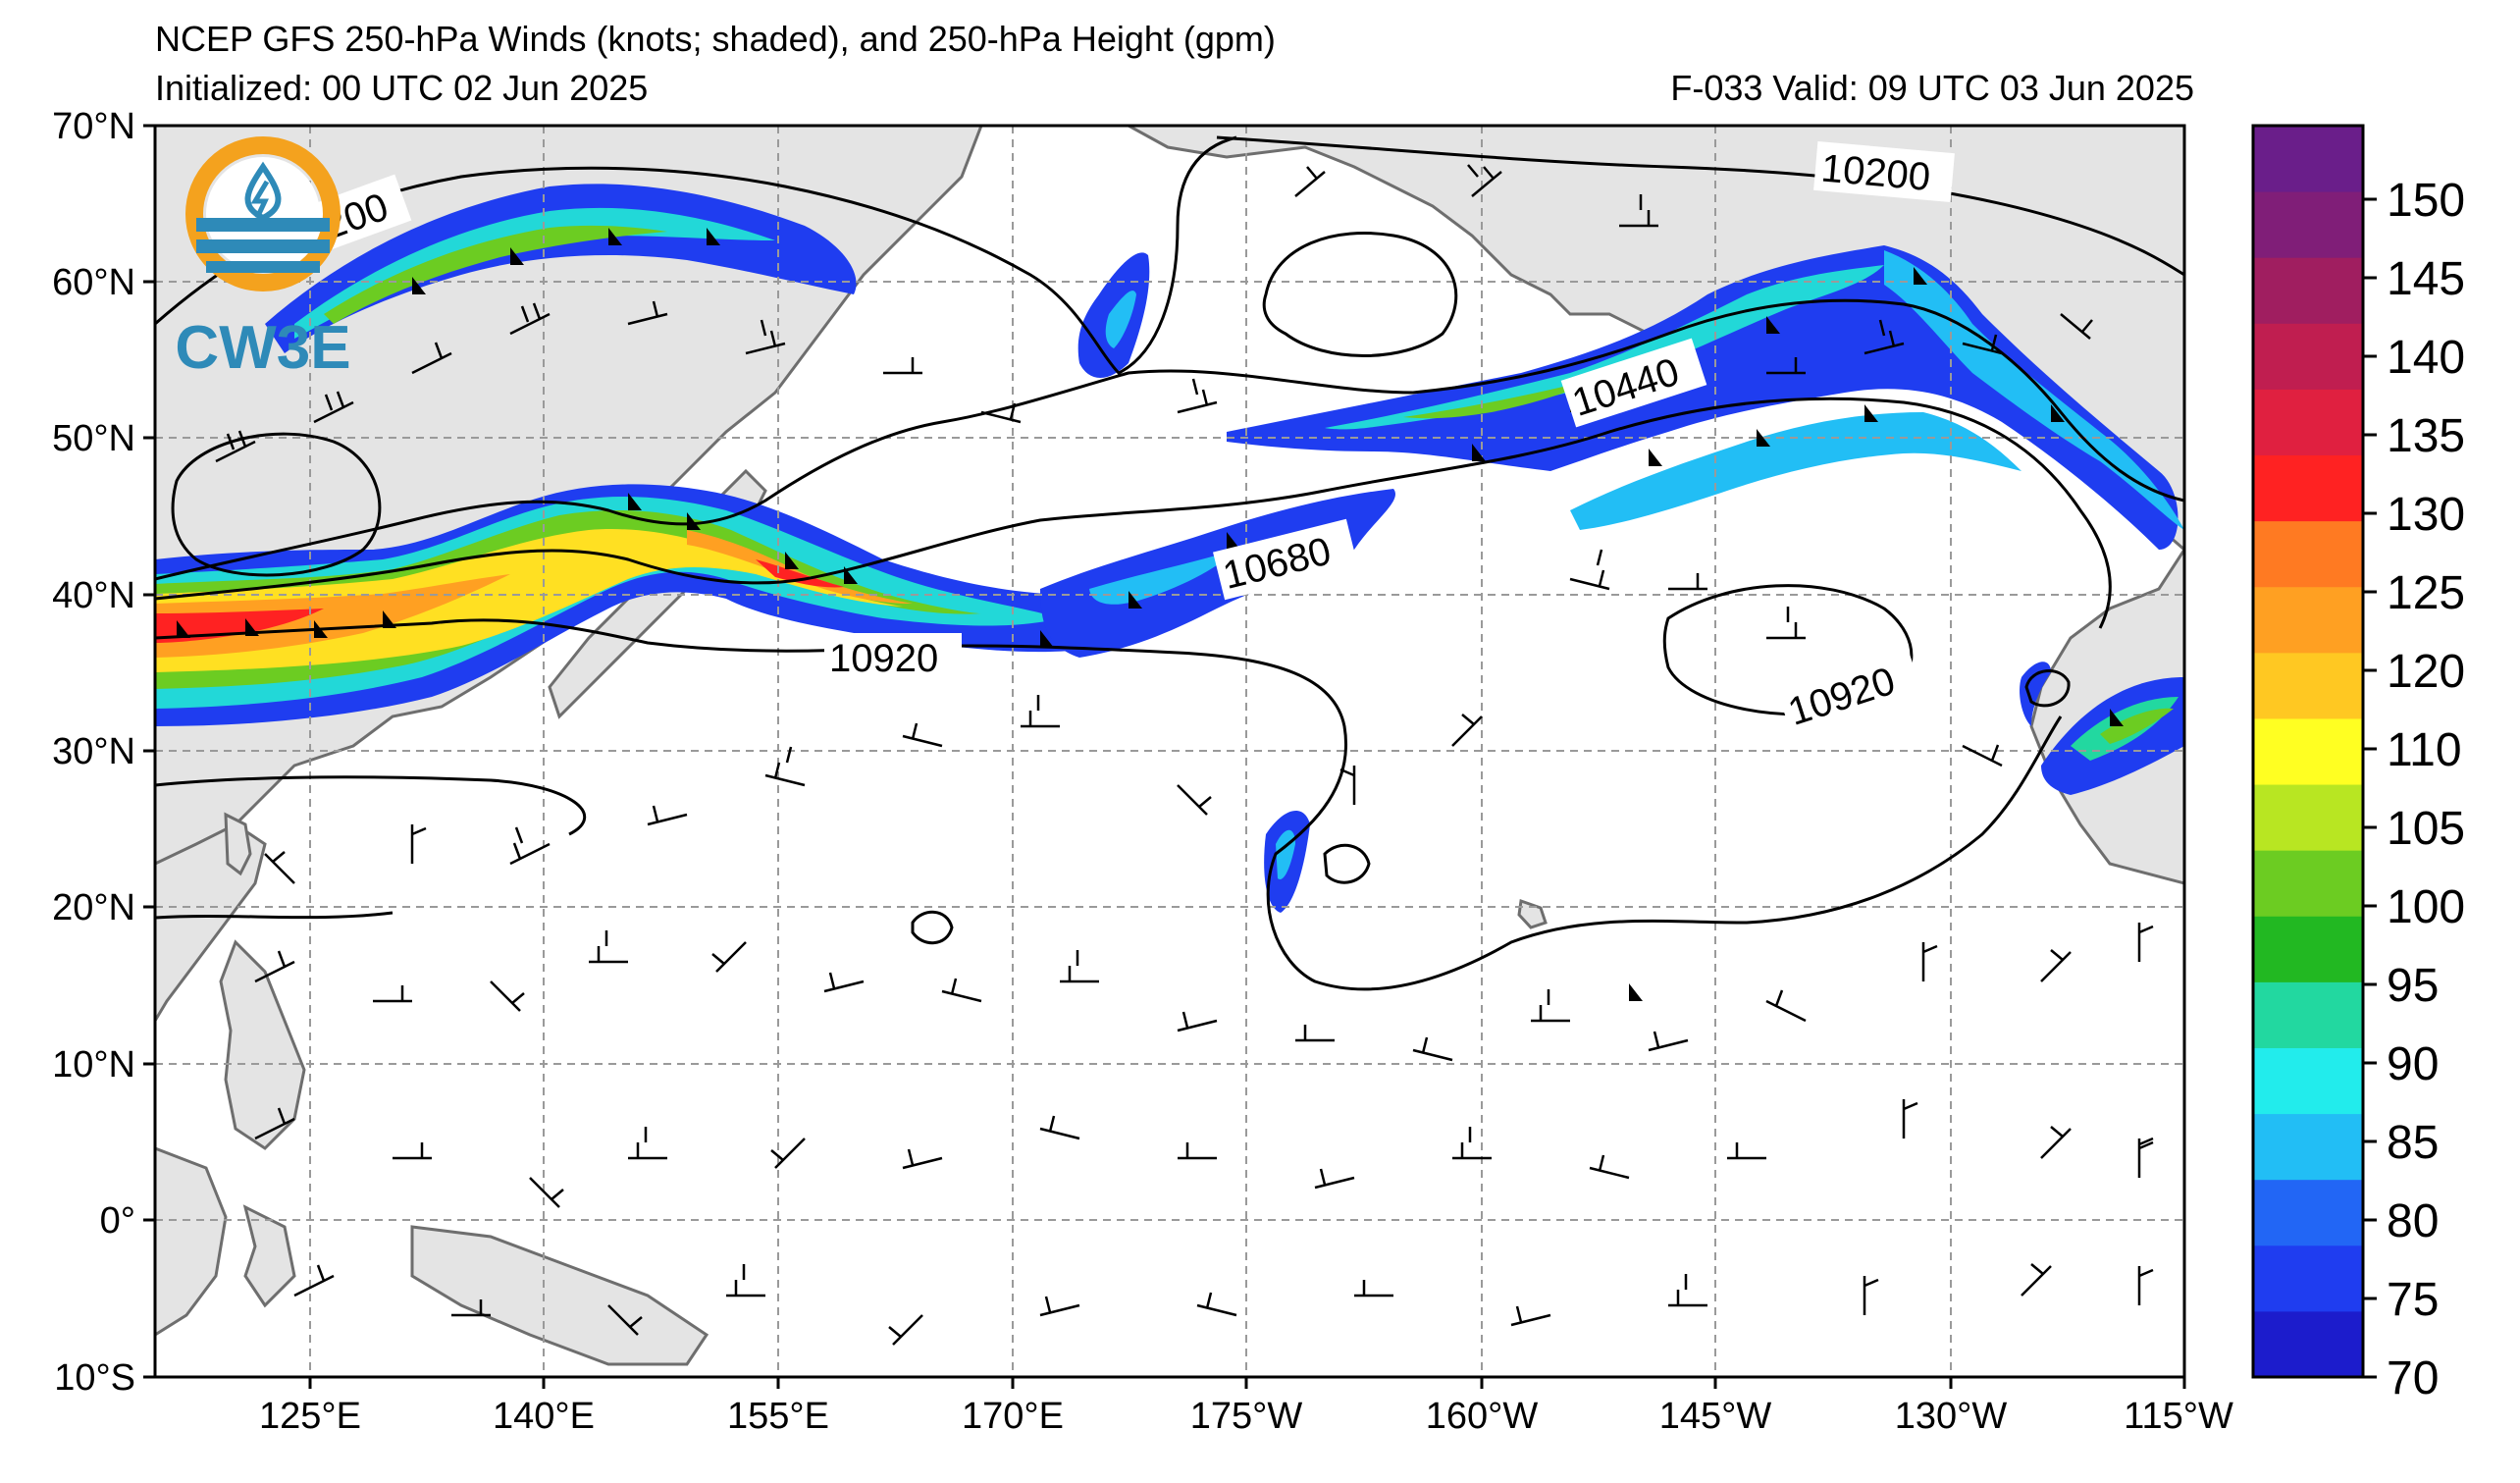  I want to click on jet-asia-north-green, so click(495, 275).